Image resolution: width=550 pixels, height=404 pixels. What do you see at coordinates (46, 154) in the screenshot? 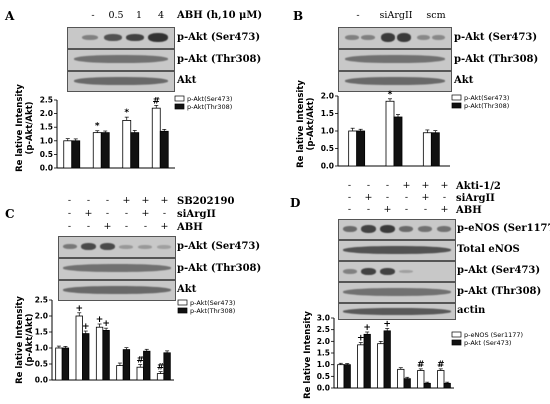
I see `y-tick-label: 0.5` at bounding box center [46, 154].